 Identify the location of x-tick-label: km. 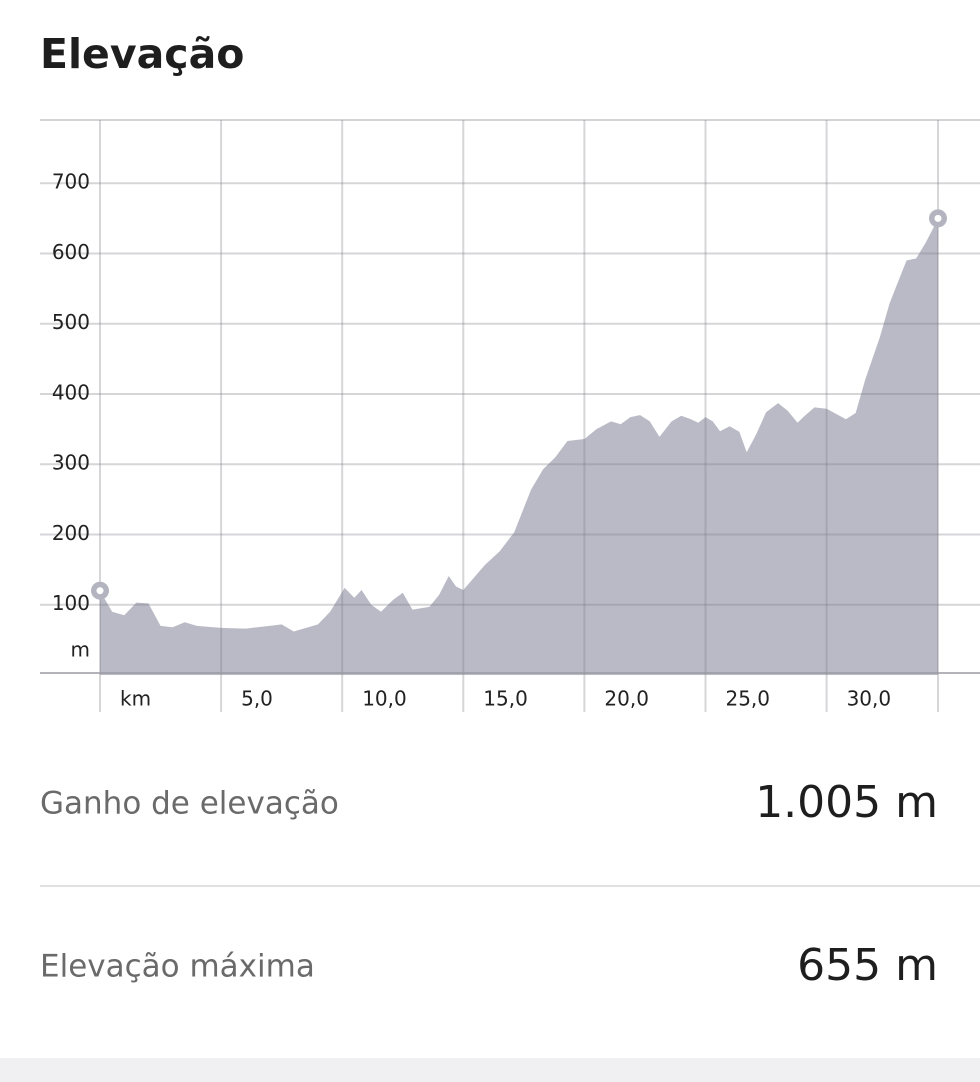
(135, 699).